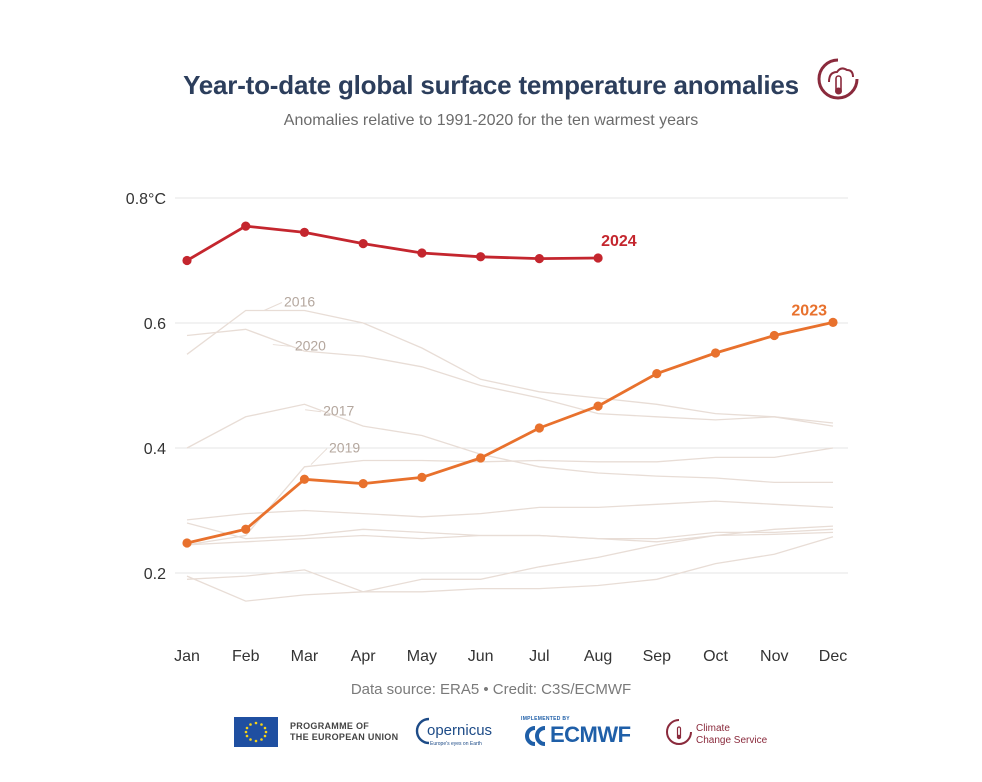 This screenshot has width=982, height=782. I want to click on y-tick-label: 0.8°C, so click(146, 199).